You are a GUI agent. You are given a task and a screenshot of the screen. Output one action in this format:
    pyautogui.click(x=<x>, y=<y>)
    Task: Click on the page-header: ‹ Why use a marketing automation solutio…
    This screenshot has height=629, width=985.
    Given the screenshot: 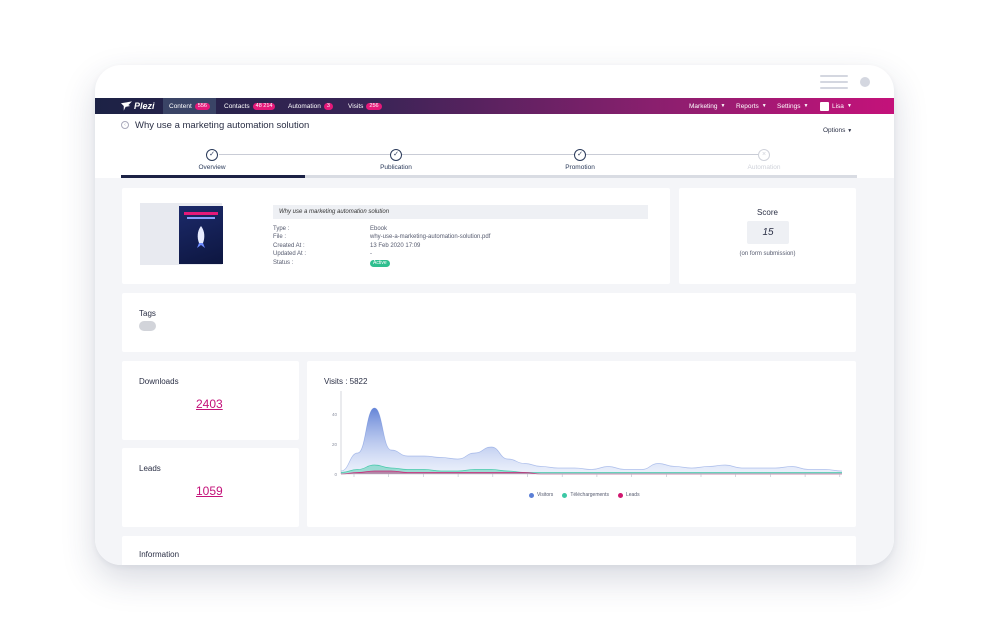 What is the action you would take?
    pyautogui.click(x=494, y=146)
    